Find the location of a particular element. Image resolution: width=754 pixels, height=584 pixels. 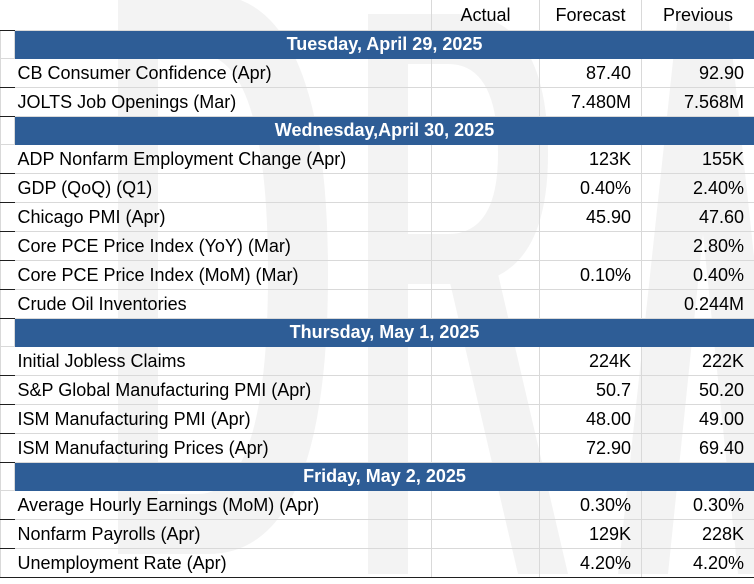

indicator-name: S&P Global Manufacturing PMI (Apr) is located at coordinates (223, 390).